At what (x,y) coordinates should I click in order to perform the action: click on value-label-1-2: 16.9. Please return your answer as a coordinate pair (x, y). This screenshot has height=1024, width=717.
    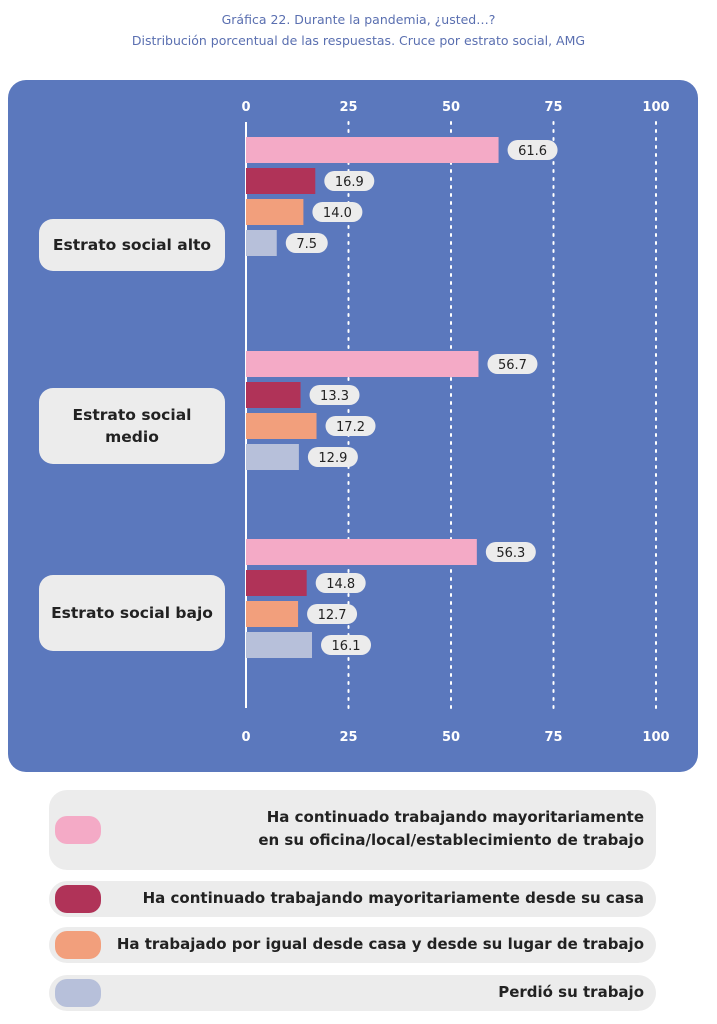
    Looking at the image, I should click on (349, 182).